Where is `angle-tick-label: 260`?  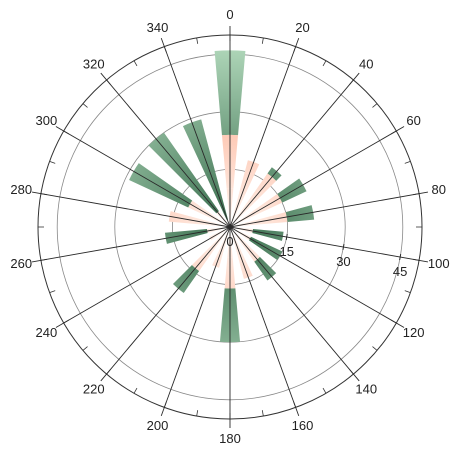 angle-tick-label: 260 is located at coordinates (21, 263).